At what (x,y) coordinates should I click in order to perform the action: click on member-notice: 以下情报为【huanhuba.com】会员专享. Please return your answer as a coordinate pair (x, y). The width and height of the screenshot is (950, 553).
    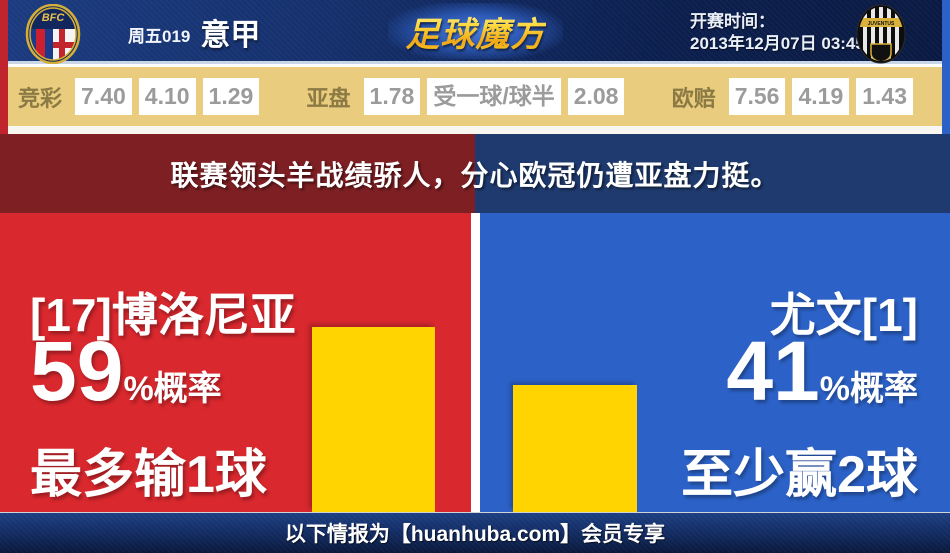
    Looking at the image, I should click on (475, 534).